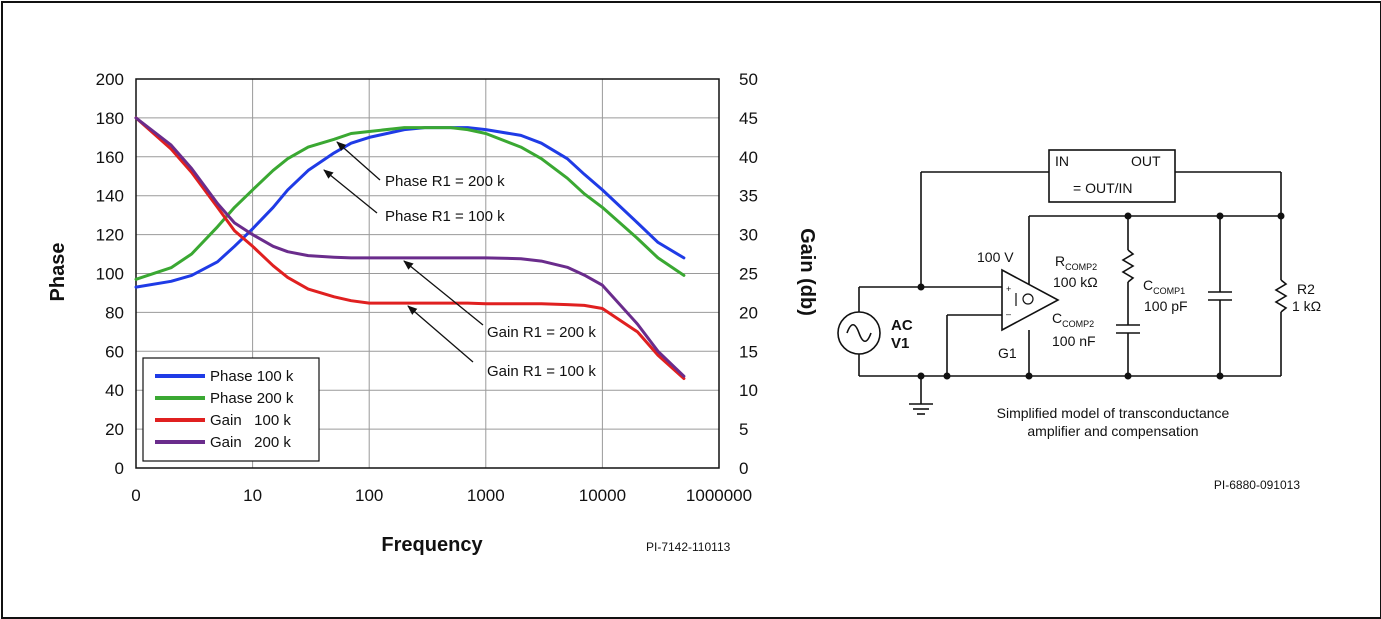 The width and height of the screenshot is (1381, 619). Describe the element at coordinates (807, 272) in the screenshot. I see `y2-axis-label: Gain (db)` at that location.